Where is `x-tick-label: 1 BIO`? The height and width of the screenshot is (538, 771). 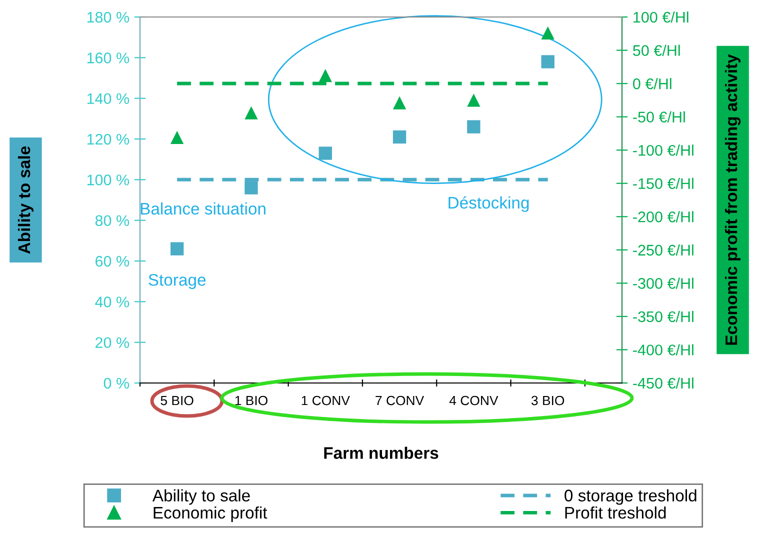
x-tick-label: 1 BIO is located at coordinates (251, 401).